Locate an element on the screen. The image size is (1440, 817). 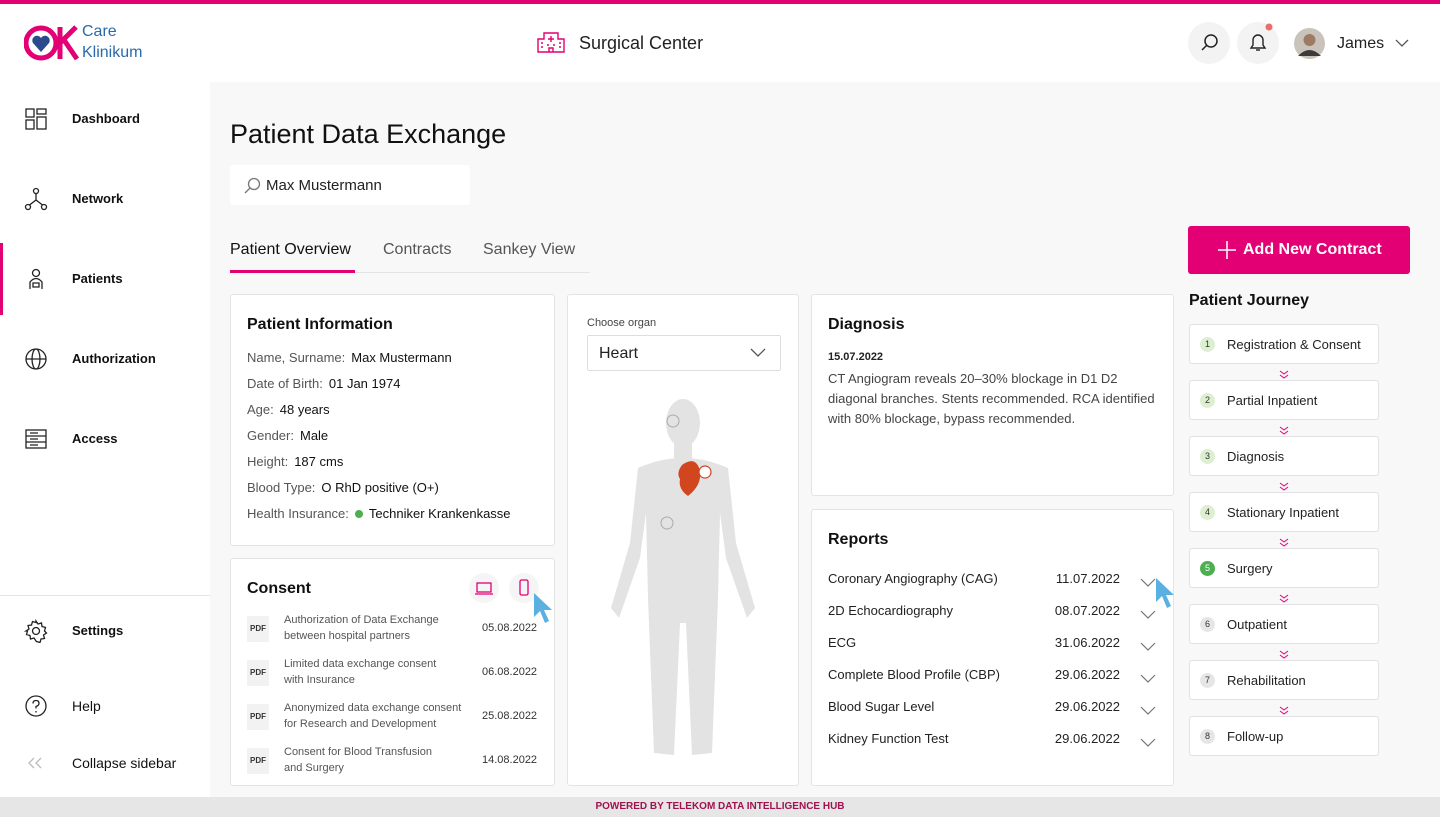
document-title: with Insurance is located at coordinates (319, 680).